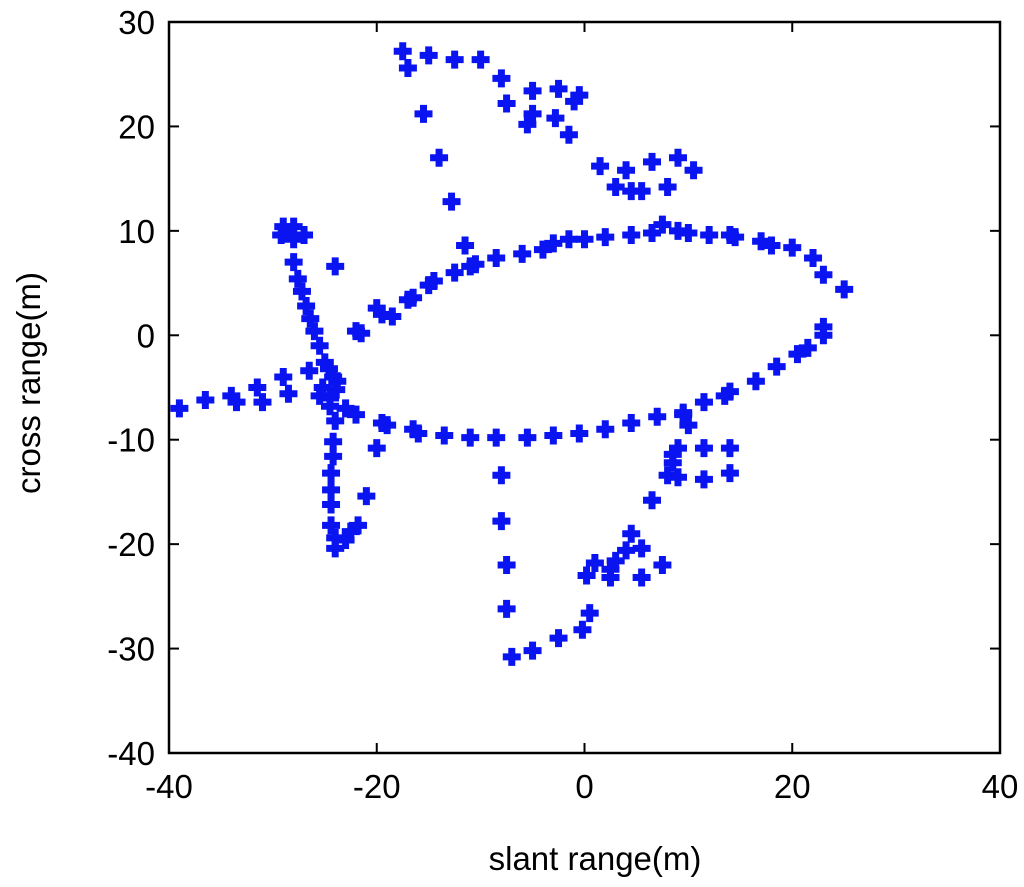 Image resolution: width=1024 pixels, height=887 pixels. What do you see at coordinates (131, 753) in the screenshot?
I see `y-tick-label: -40` at bounding box center [131, 753].